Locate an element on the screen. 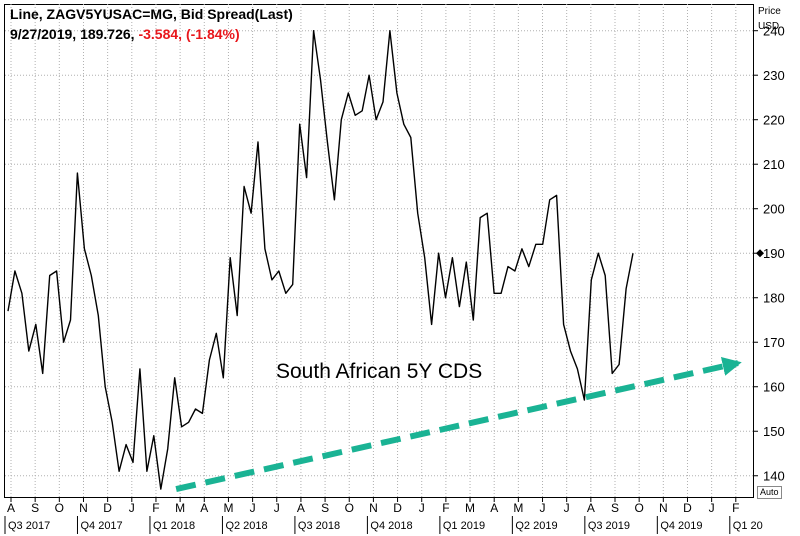 The image size is (800, 536). chart-title: Line, ZAGV5YUSAC=MG, Bid Spread(Last) is located at coordinates (151, 14).